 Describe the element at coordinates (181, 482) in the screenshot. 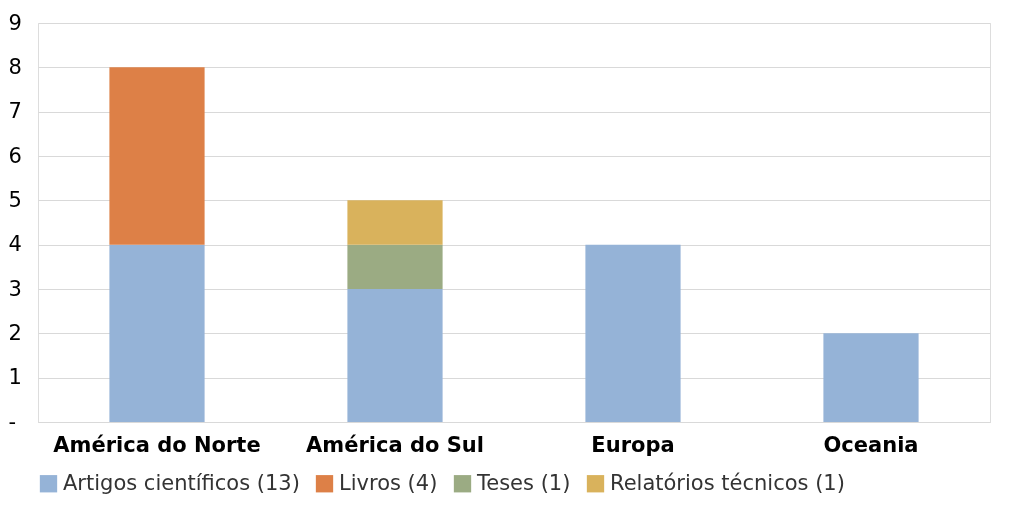

I see `legend-label: Artigos científicos (13)` at that location.